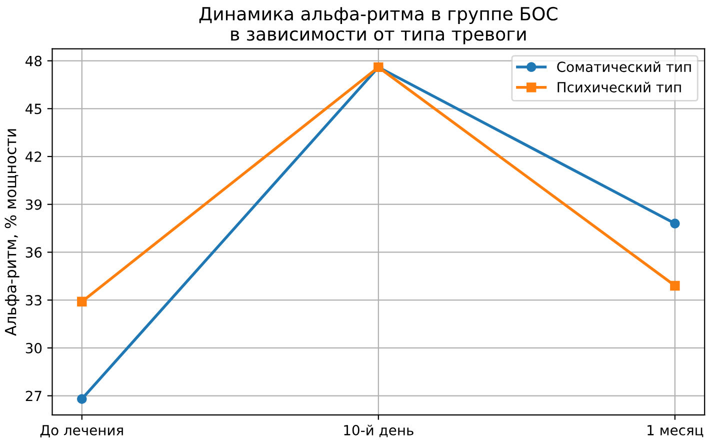 This screenshot has width=706, height=440. Describe the element at coordinates (12, 232) in the screenshot. I see `y-axis-title: Альфа-ритм, % мощности` at that location.